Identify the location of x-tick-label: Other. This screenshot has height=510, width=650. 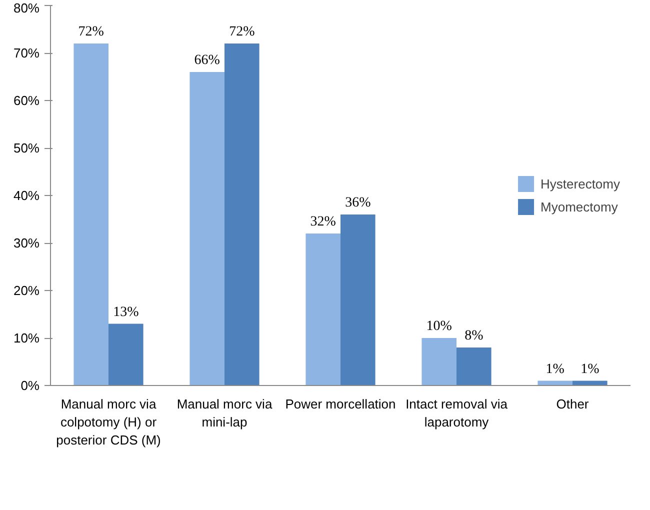
(573, 404).